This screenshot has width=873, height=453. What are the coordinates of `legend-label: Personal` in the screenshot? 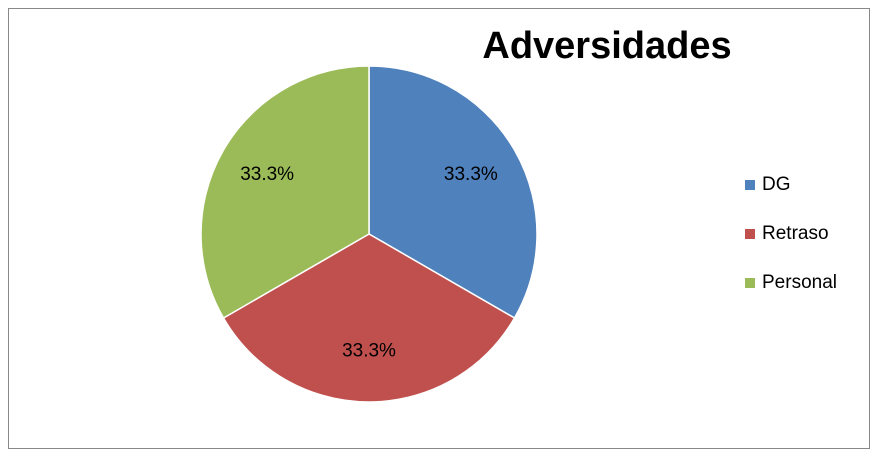 It's located at (799, 282).